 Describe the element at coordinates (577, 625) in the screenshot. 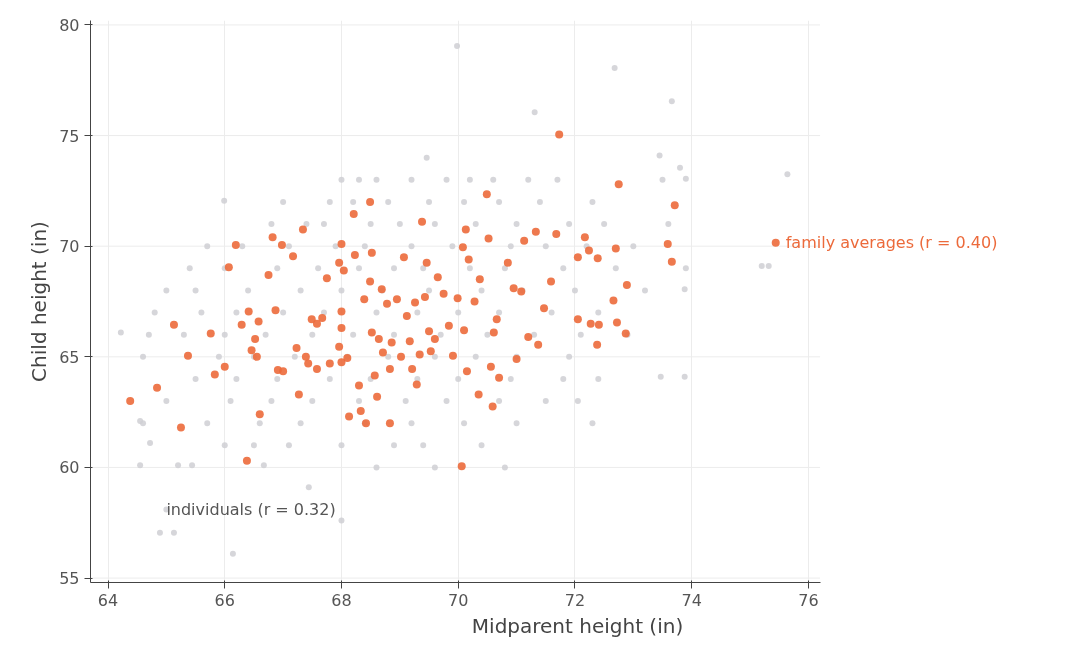

I see `x-axis-title: Midparent height (in)` at that location.